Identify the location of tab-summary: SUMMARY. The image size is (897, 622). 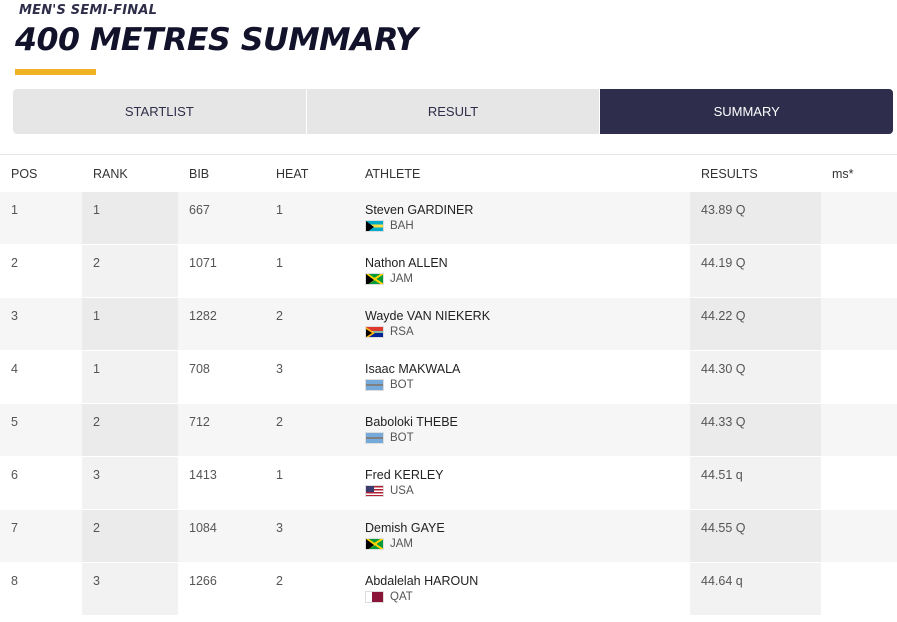
(746, 111).